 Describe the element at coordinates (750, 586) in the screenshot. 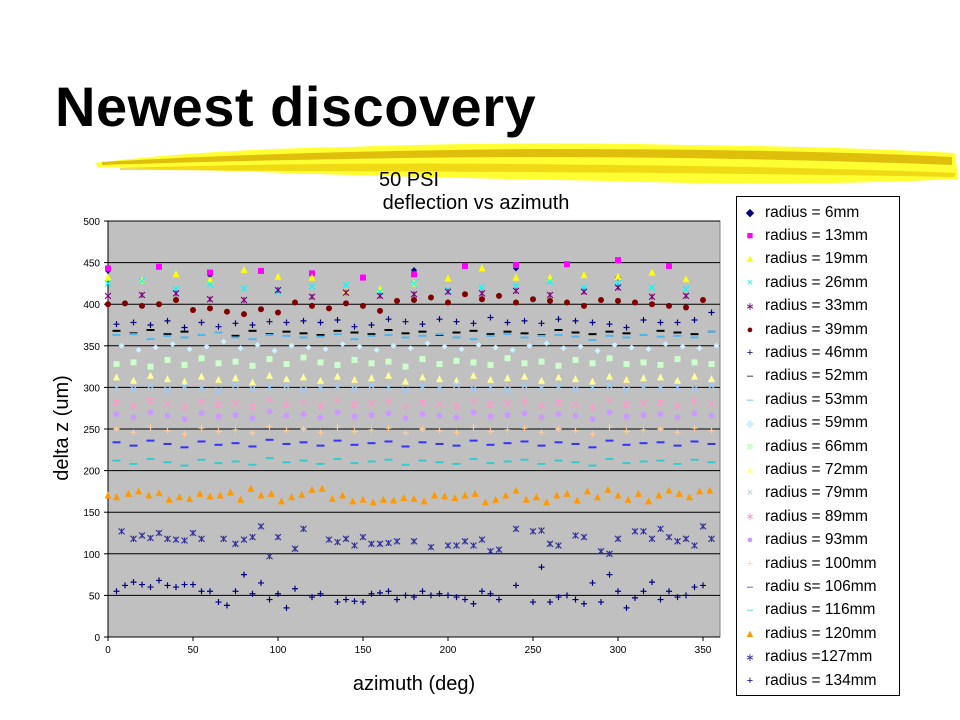

I see `legend-marker-icon: –` at that location.